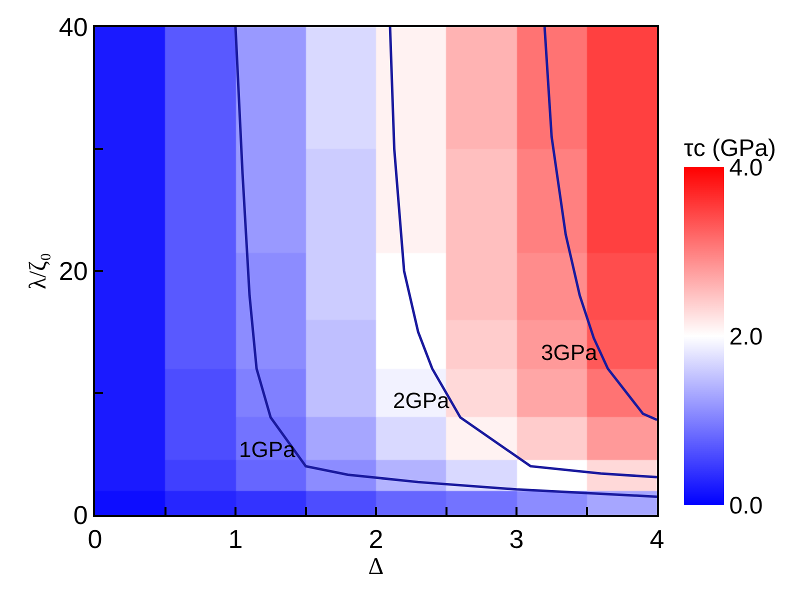 This screenshot has width=807, height=590. I want to click on color-bar-label: 2.0, so click(746, 336).